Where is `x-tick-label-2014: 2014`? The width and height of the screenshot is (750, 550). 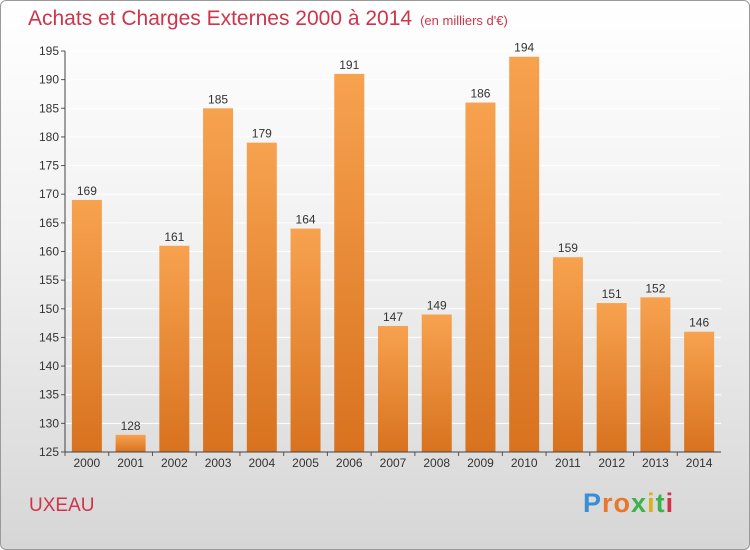
x-tick-label-2014: 2014 is located at coordinates (699, 463).